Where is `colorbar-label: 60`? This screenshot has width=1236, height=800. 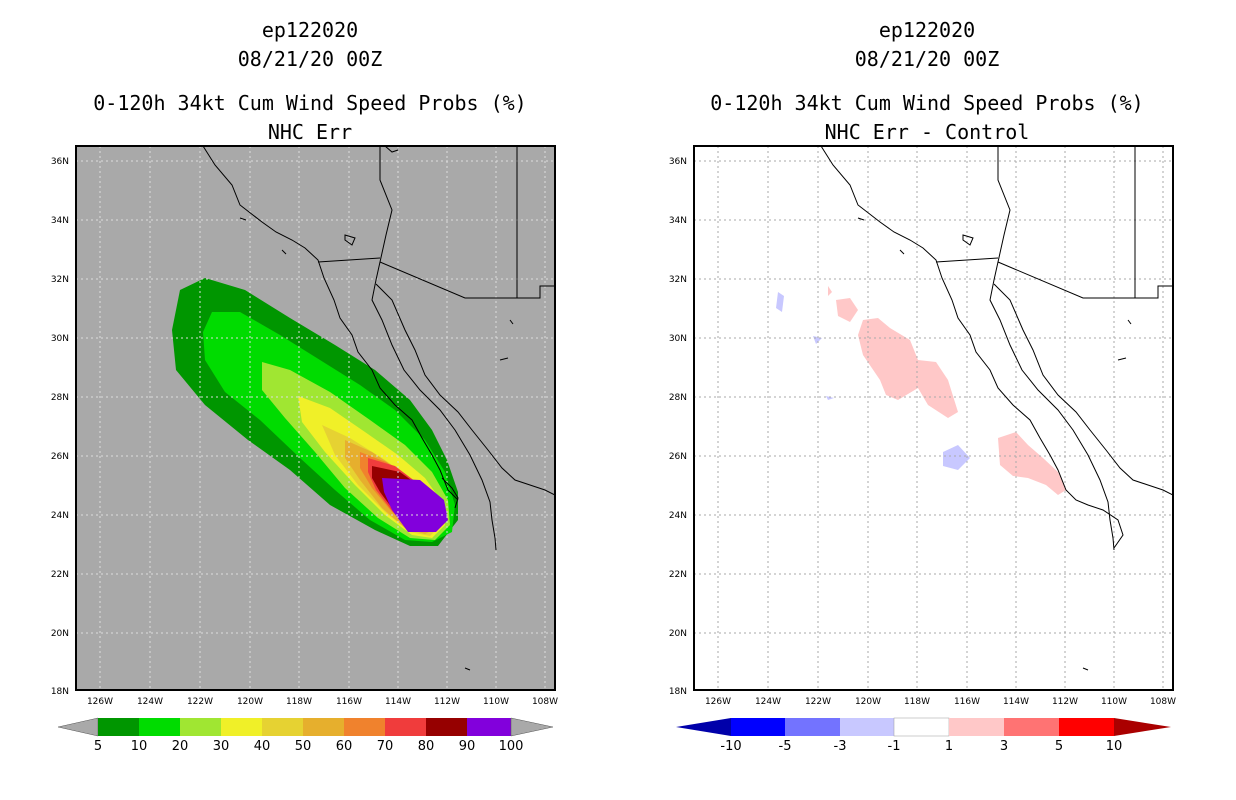 colorbar-label: 60 is located at coordinates (344, 746).